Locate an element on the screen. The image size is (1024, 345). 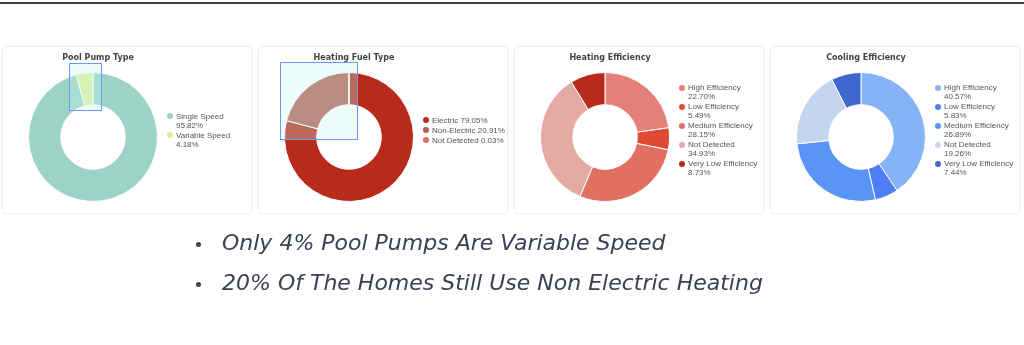
chart-title: Cooling Efficiency is located at coordinates (866, 57).